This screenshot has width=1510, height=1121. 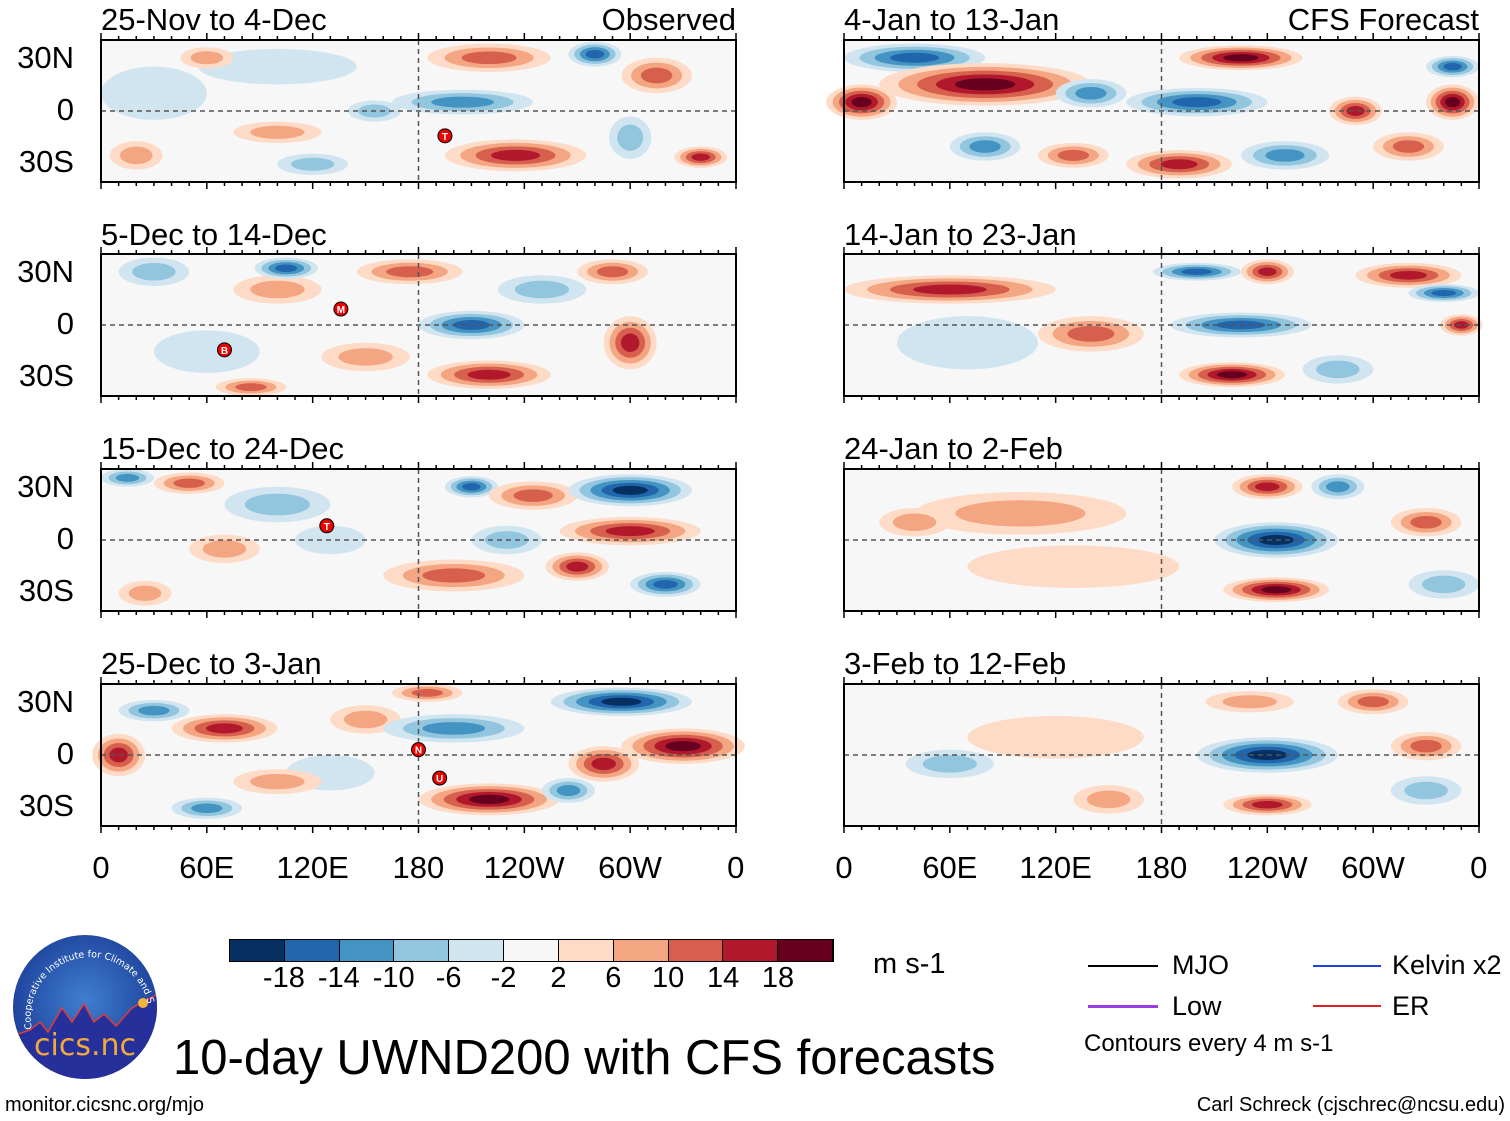 What do you see at coordinates (1347, 966) in the screenshot?
I see `legend-line-kelvin` at bounding box center [1347, 966].